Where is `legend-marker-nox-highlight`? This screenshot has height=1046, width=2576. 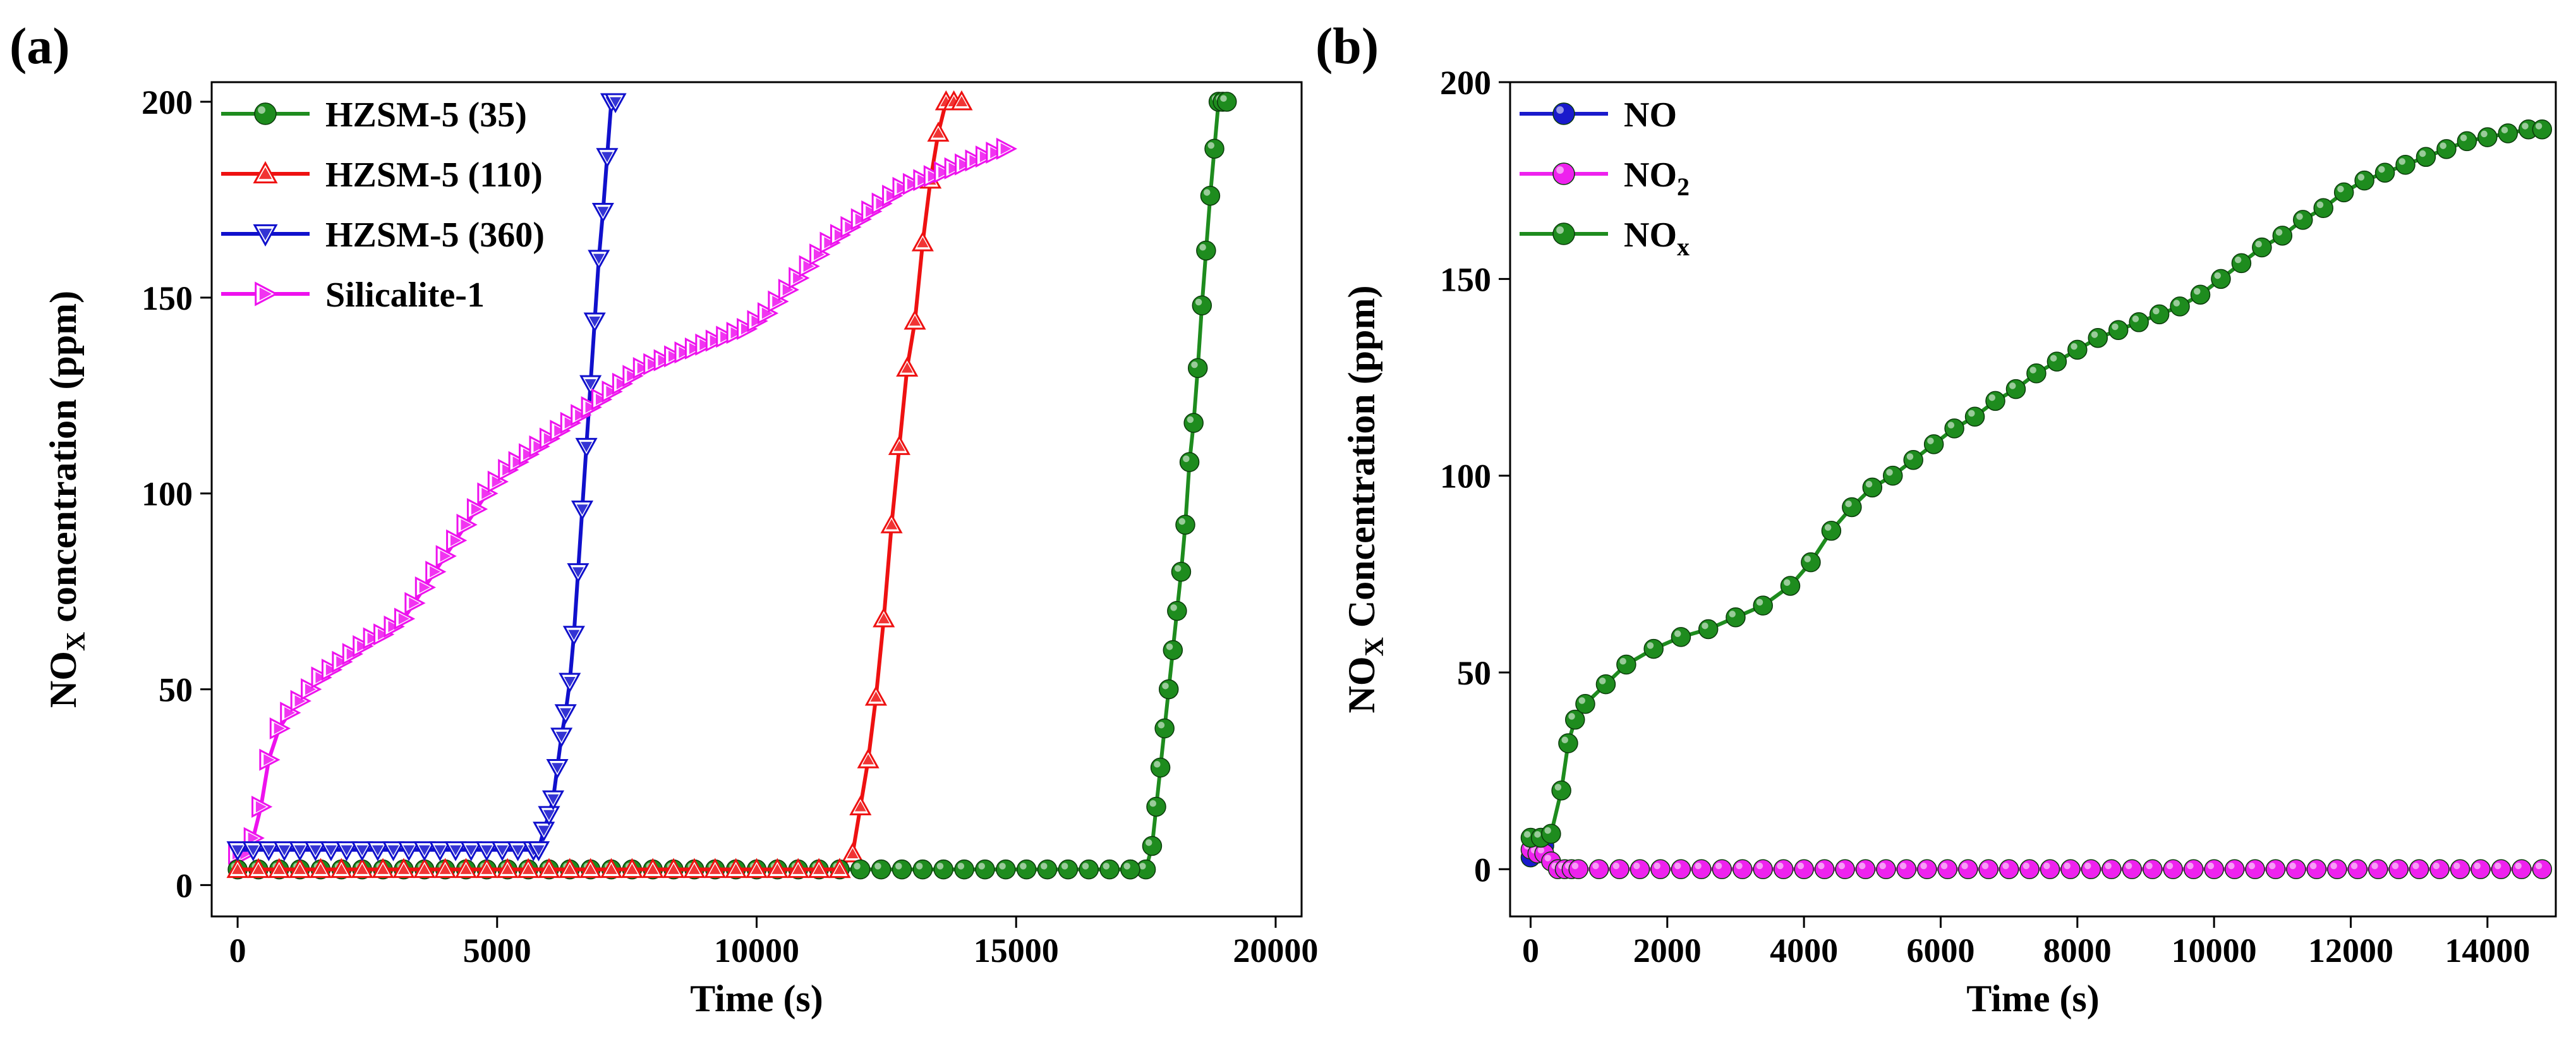
legend-marker-nox-highlight is located at coordinates (1560, 230).